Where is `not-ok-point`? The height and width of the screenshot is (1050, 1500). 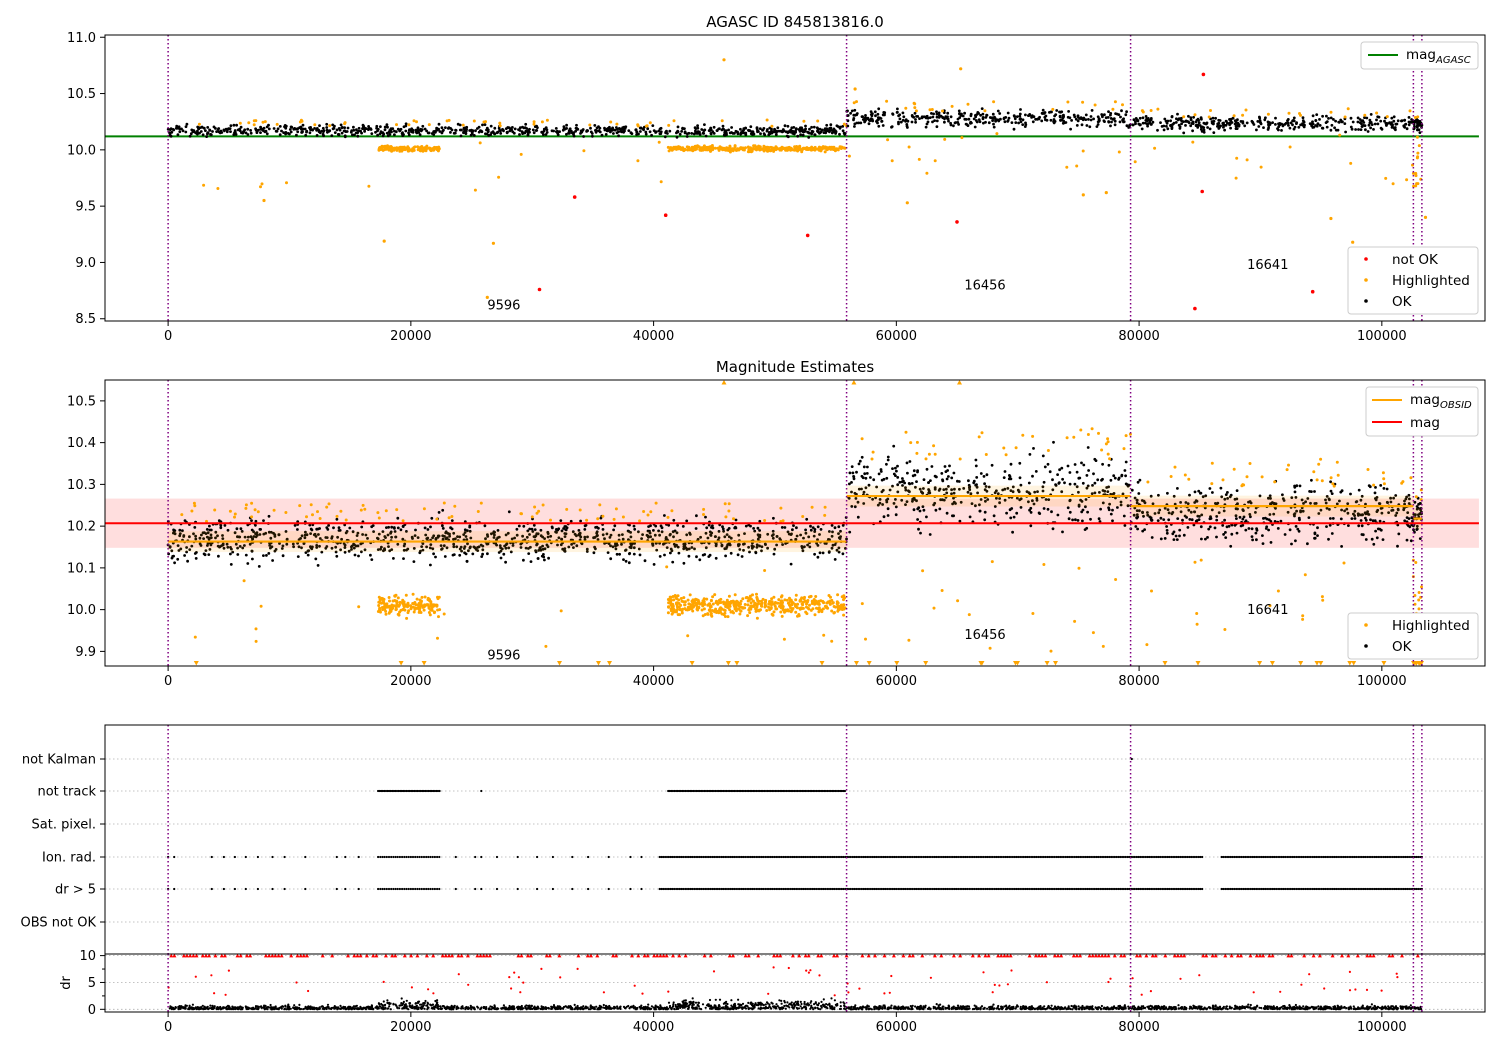
not-ok-point is located at coordinates (1312, 291).